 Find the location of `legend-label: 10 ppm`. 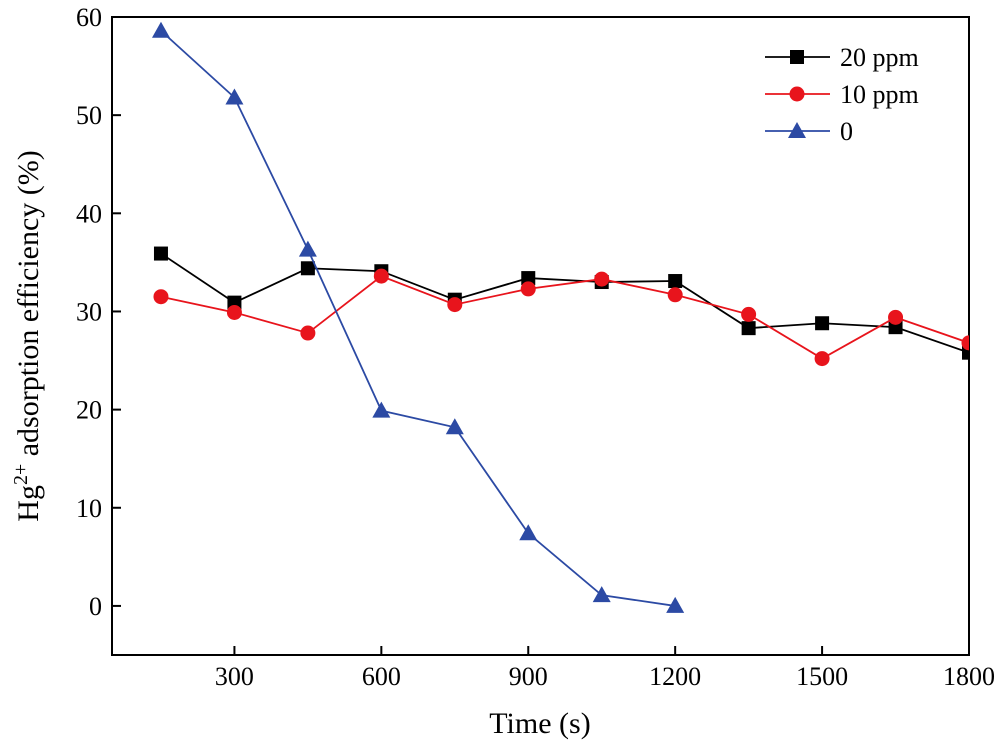

legend-label: 10 ppm is located at coordinates (879, 94).